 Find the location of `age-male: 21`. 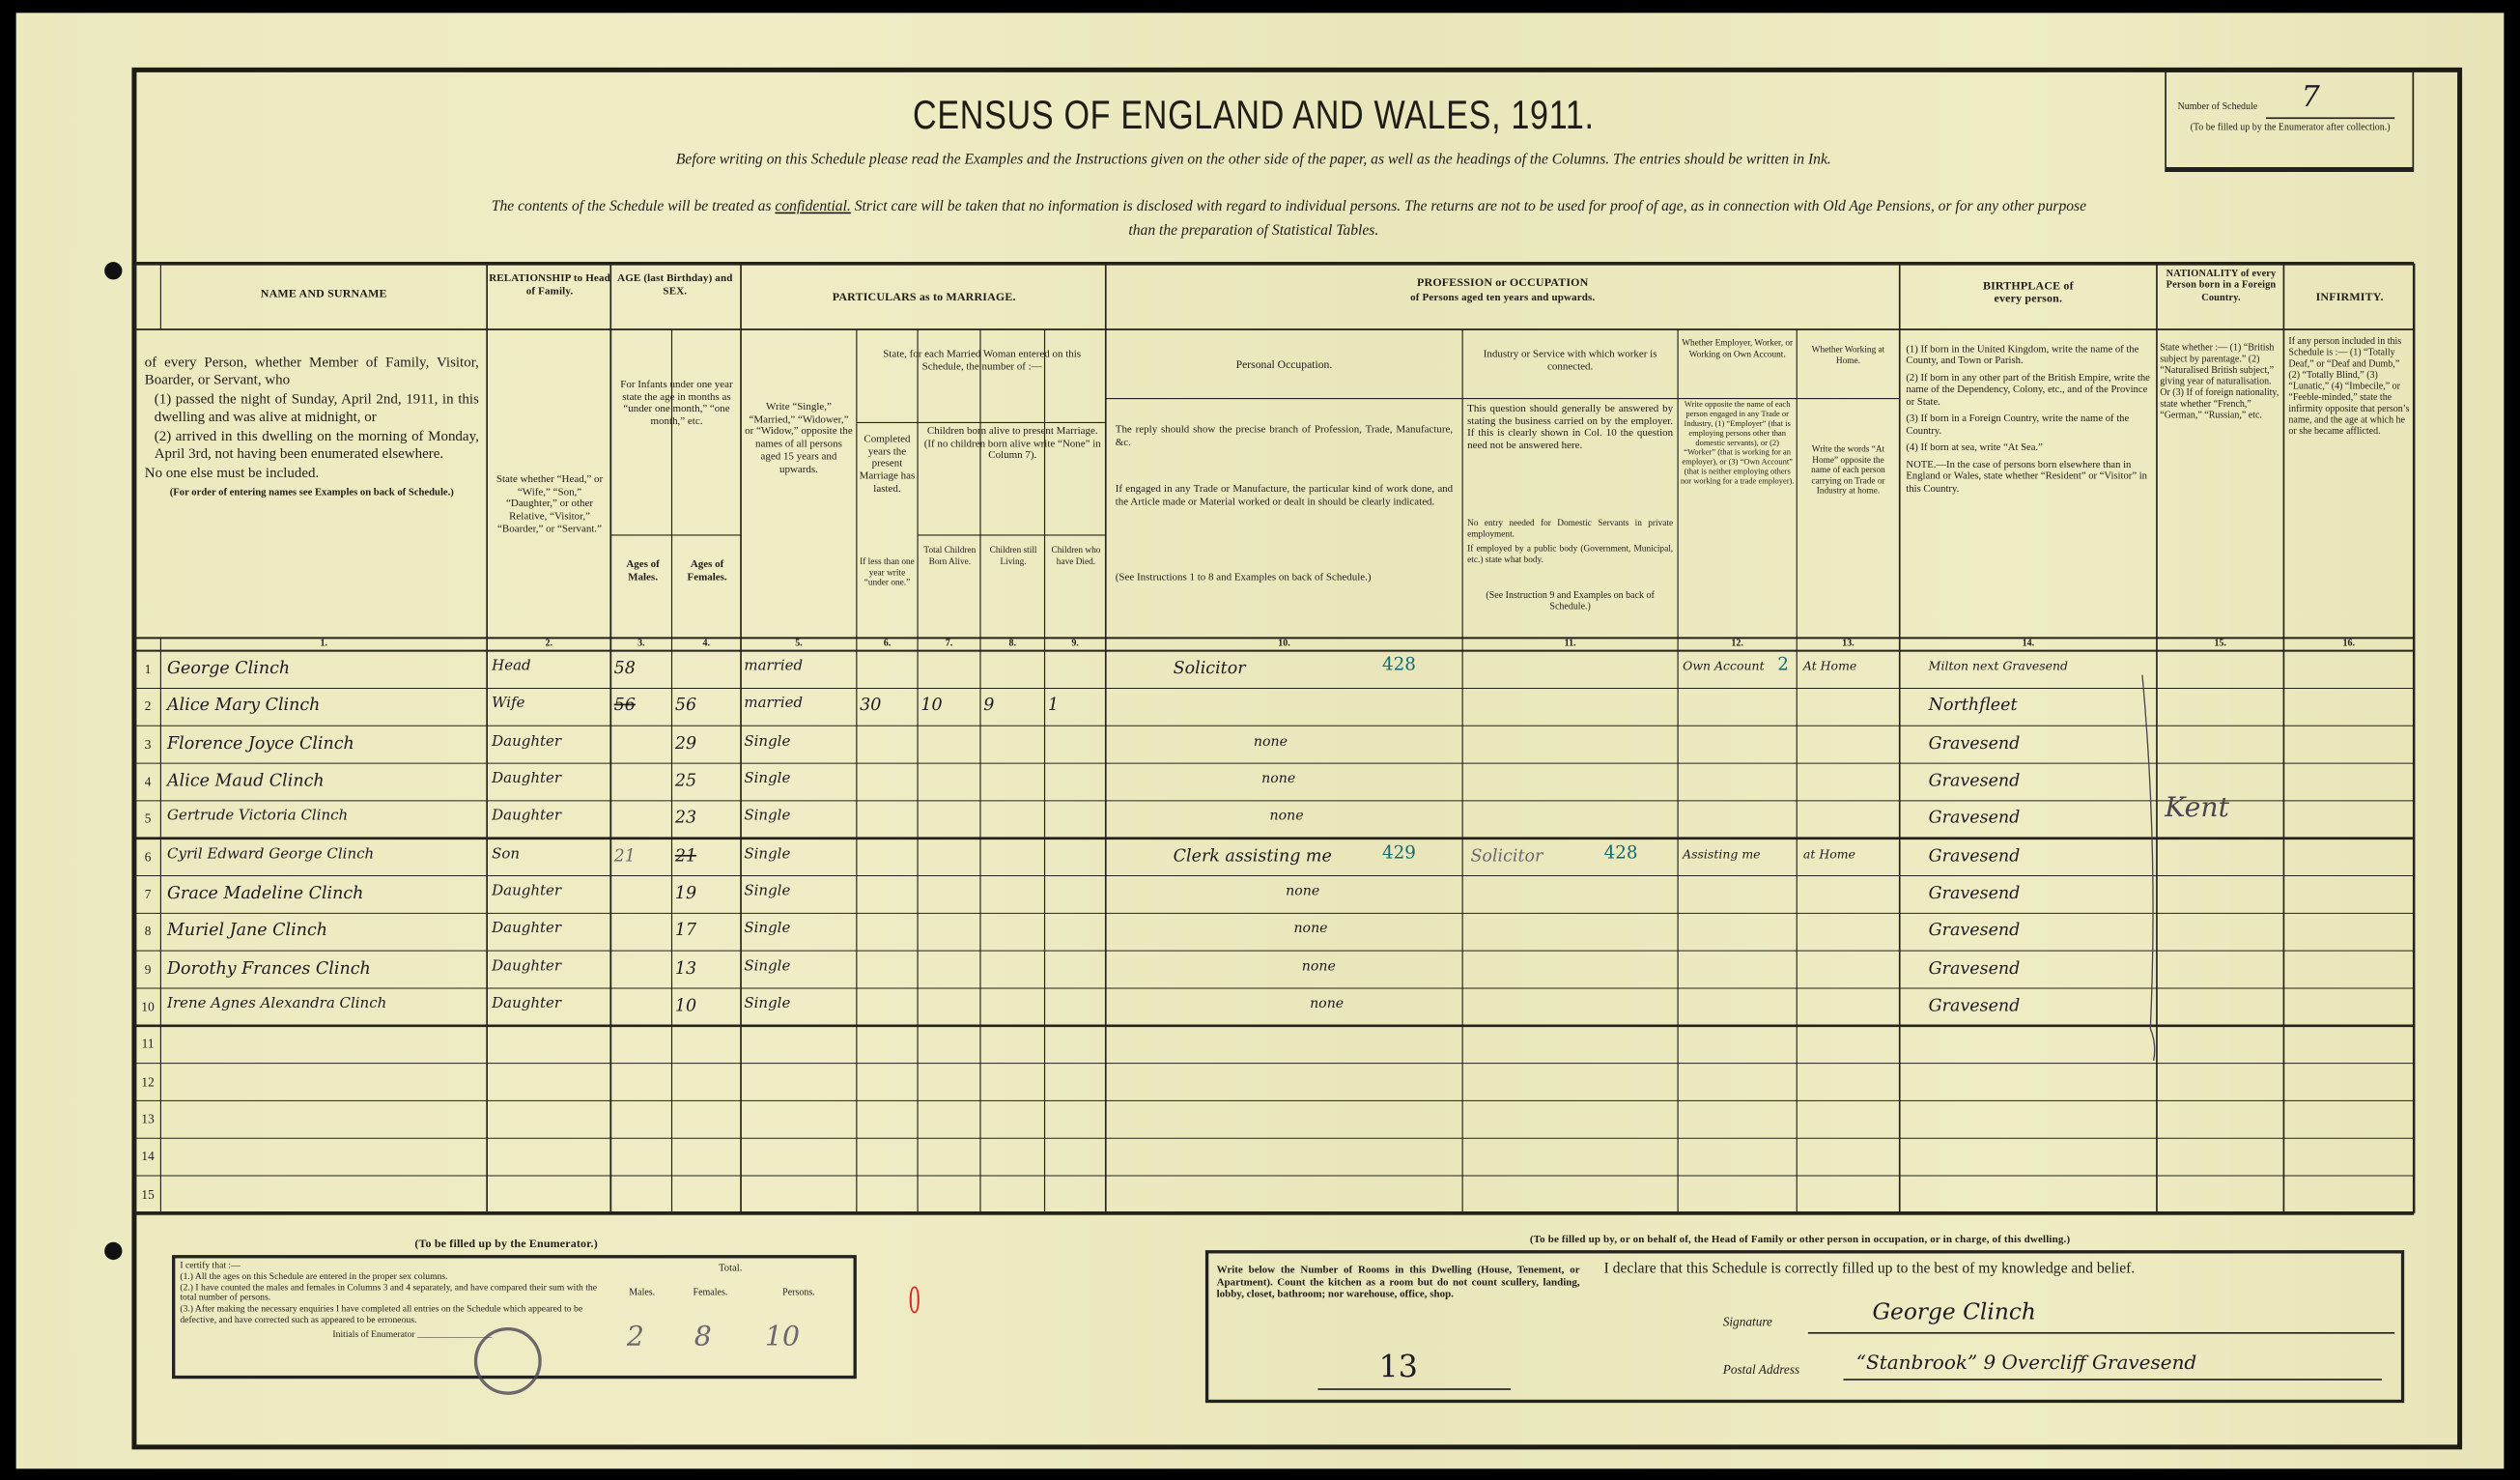

age-male: 21 is located at coordinates (625, 857).